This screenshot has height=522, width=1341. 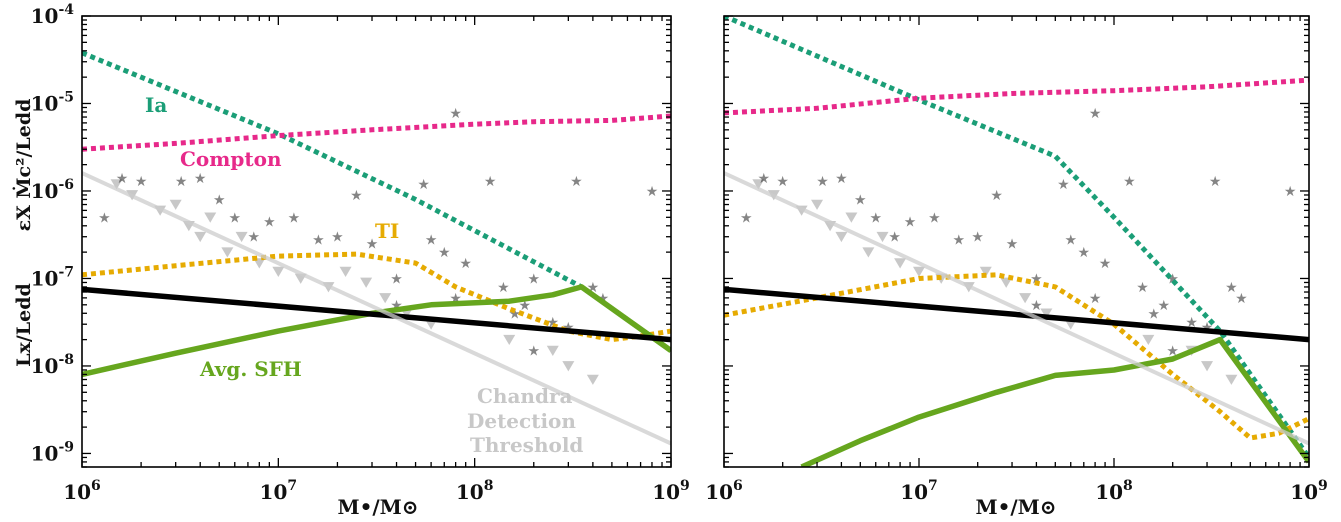 I want to click on right-x-tick-label-2: 108, so click(x=1114, y=491).